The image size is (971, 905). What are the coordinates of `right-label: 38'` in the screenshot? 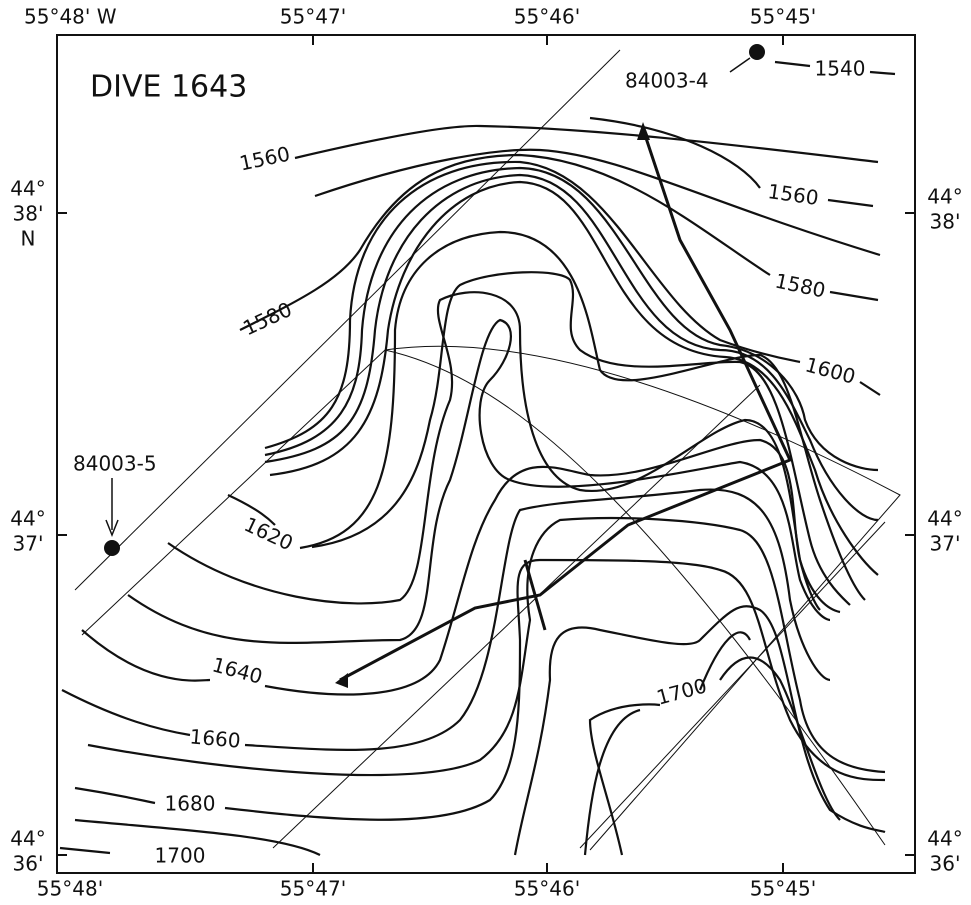 It's located at (945, 222).